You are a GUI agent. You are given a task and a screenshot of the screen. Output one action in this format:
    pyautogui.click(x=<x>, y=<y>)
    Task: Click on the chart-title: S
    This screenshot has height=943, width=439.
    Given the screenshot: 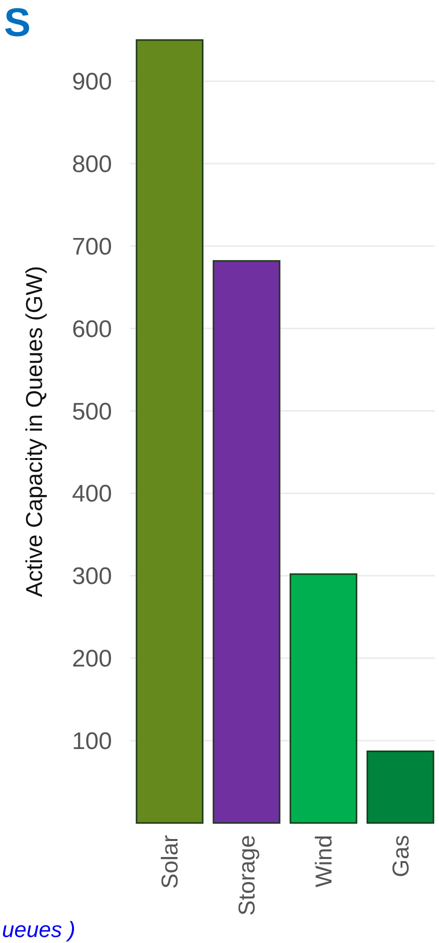 What is the action you would take?
    pyautogui.click(x=17, y=23)
    